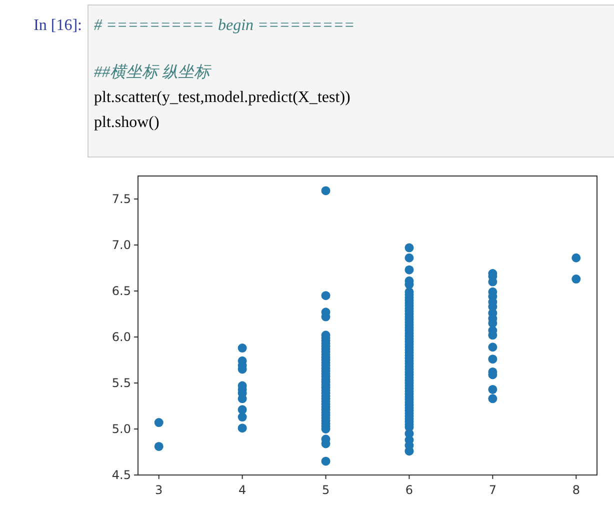  What do you see at coordinates (576, 490) in the screenshot?
I see `x-tick-label: 8` at bounding box center [576, 490].